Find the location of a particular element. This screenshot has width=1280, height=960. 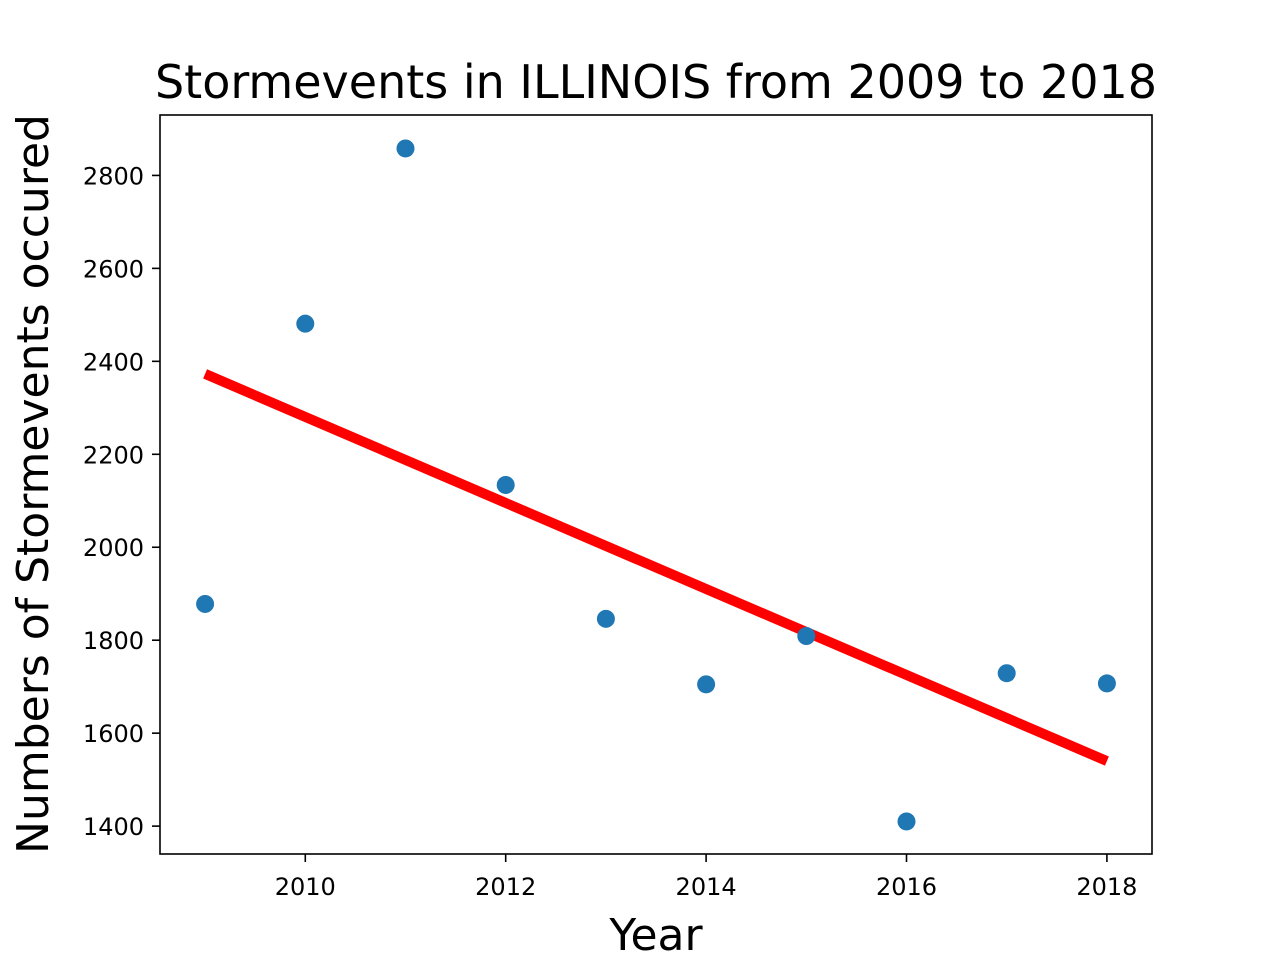

x-tick-label: 2018 is located at coordinates (1106, 887).